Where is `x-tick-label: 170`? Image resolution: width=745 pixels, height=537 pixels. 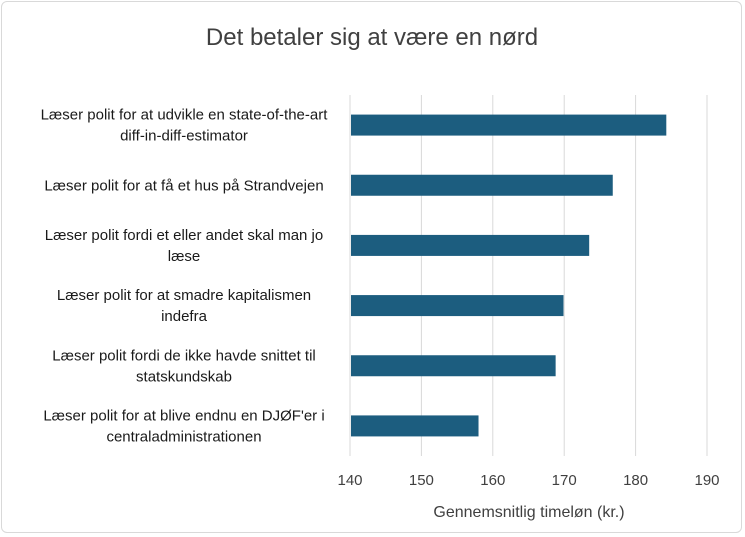
x-tick-label: 170 is located at coordinates (564, 480).